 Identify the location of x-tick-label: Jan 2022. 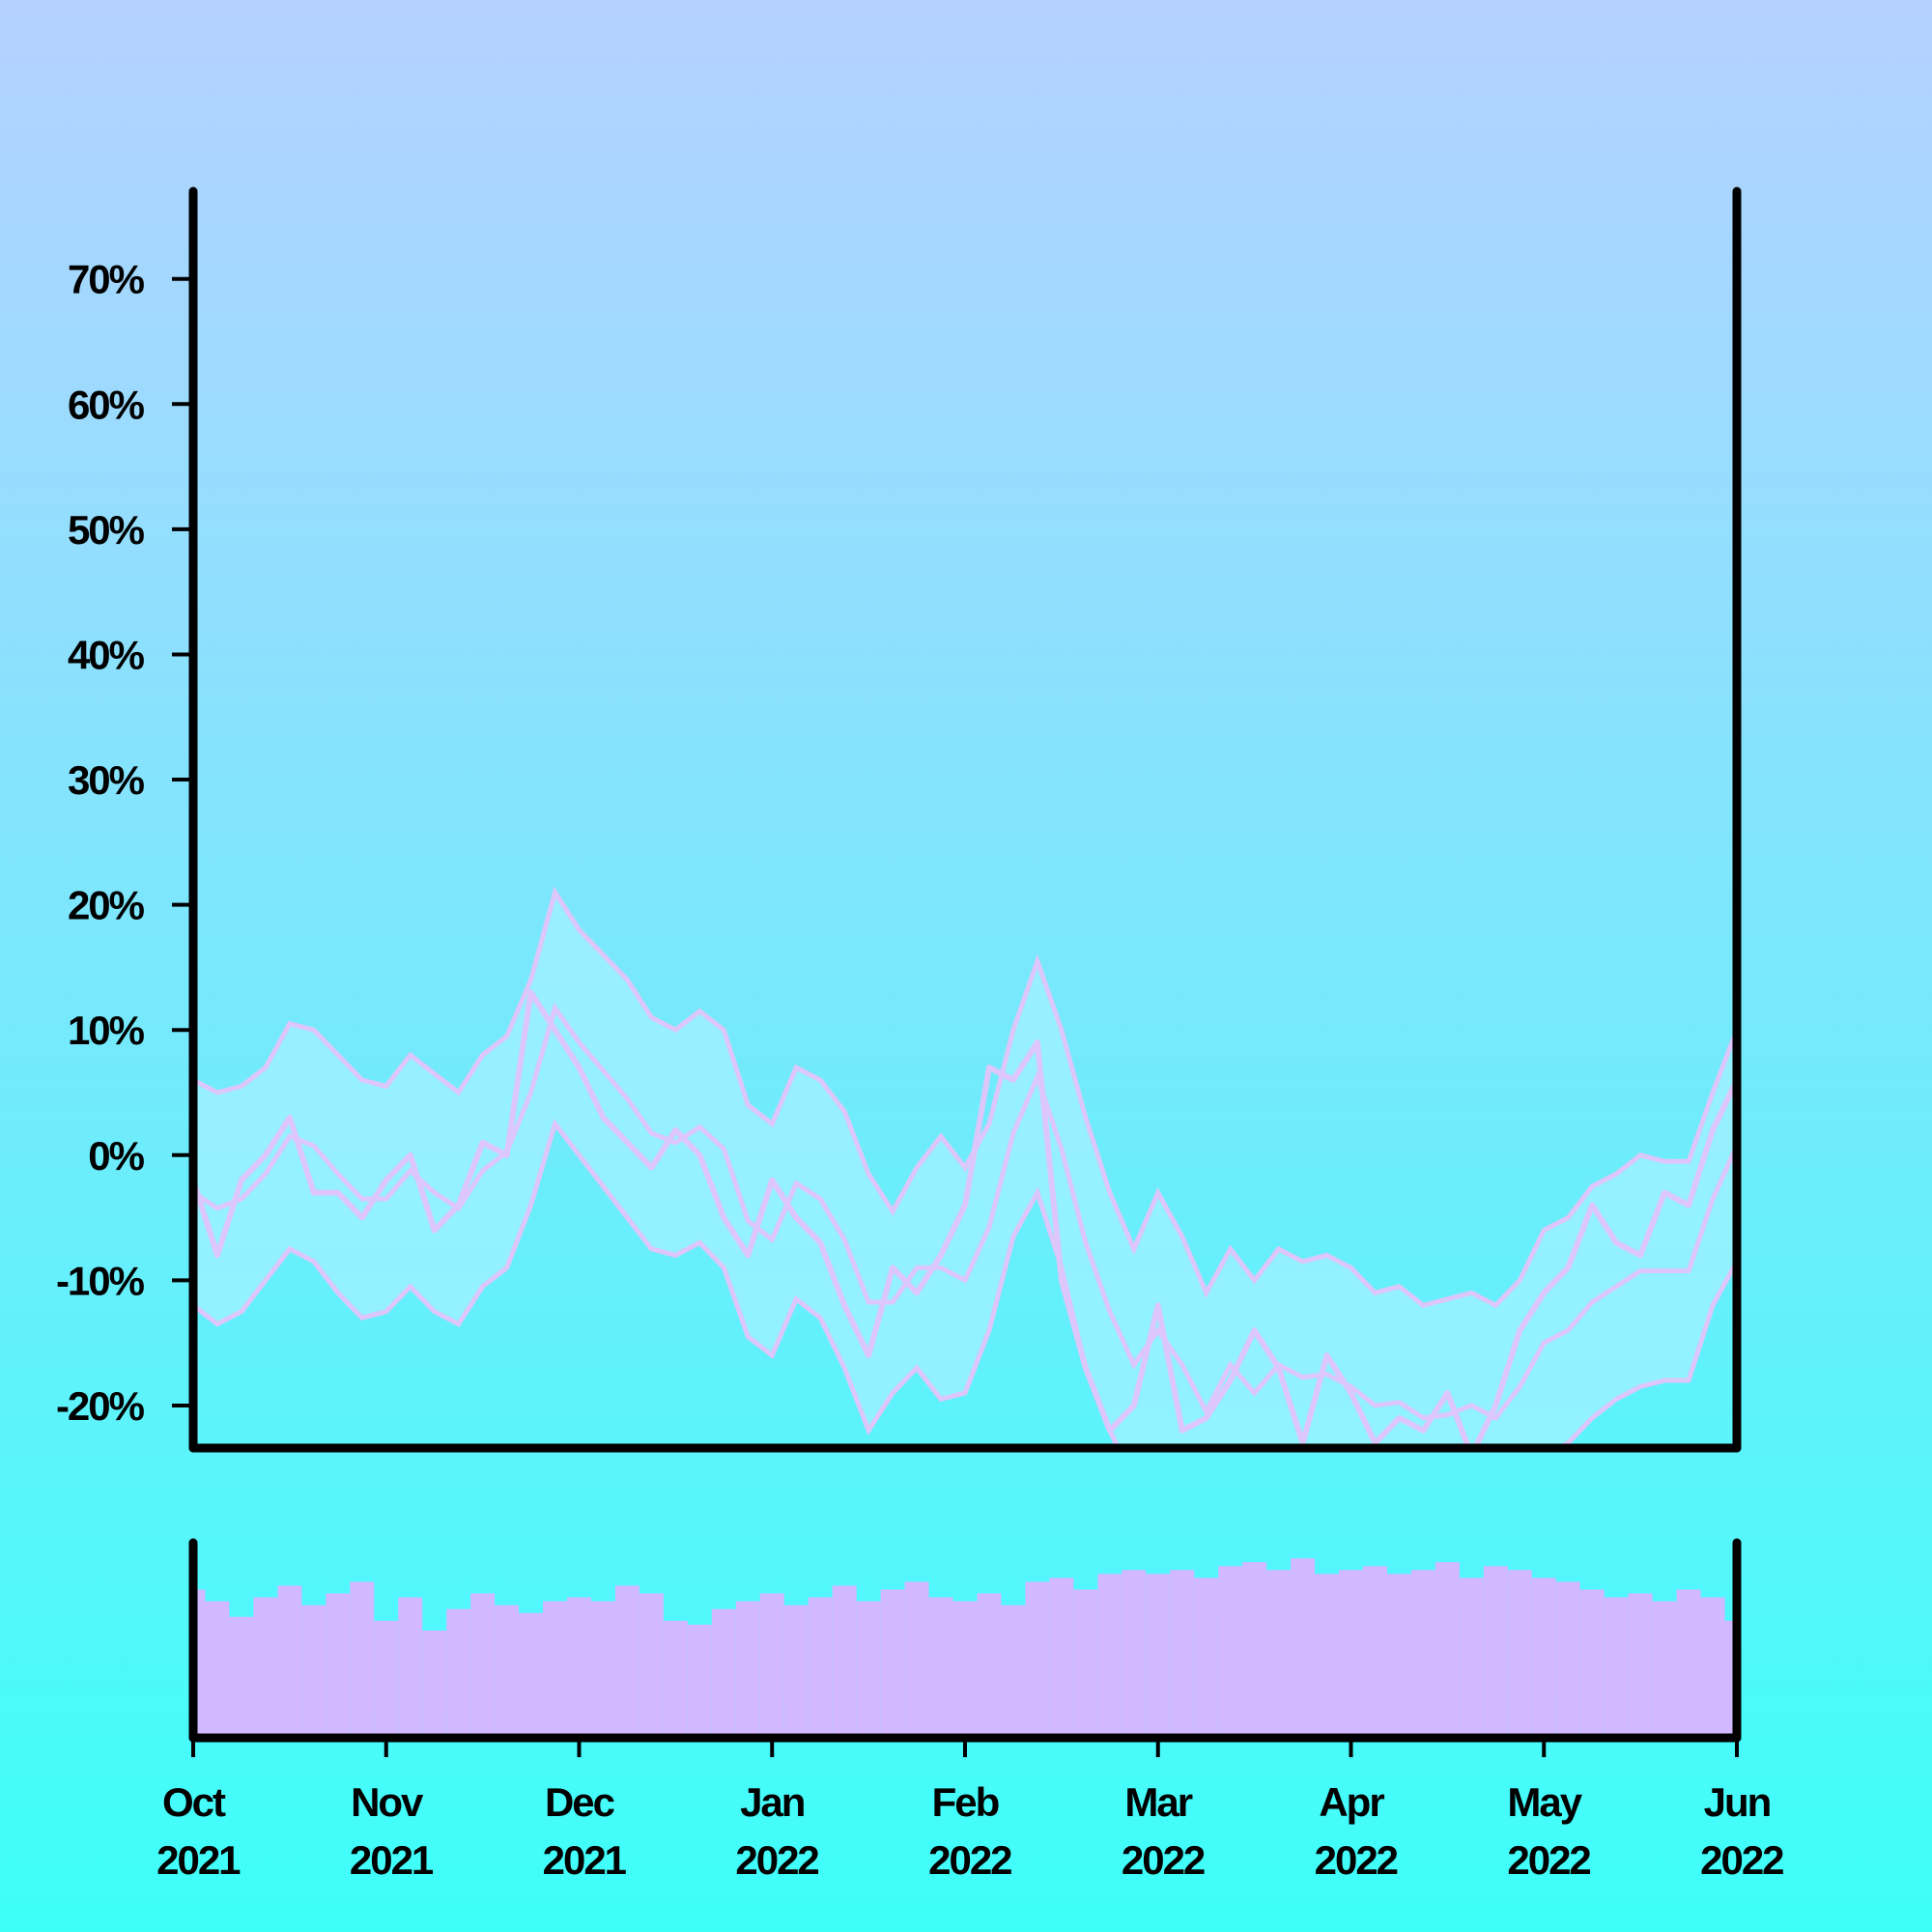
(772, 1831).